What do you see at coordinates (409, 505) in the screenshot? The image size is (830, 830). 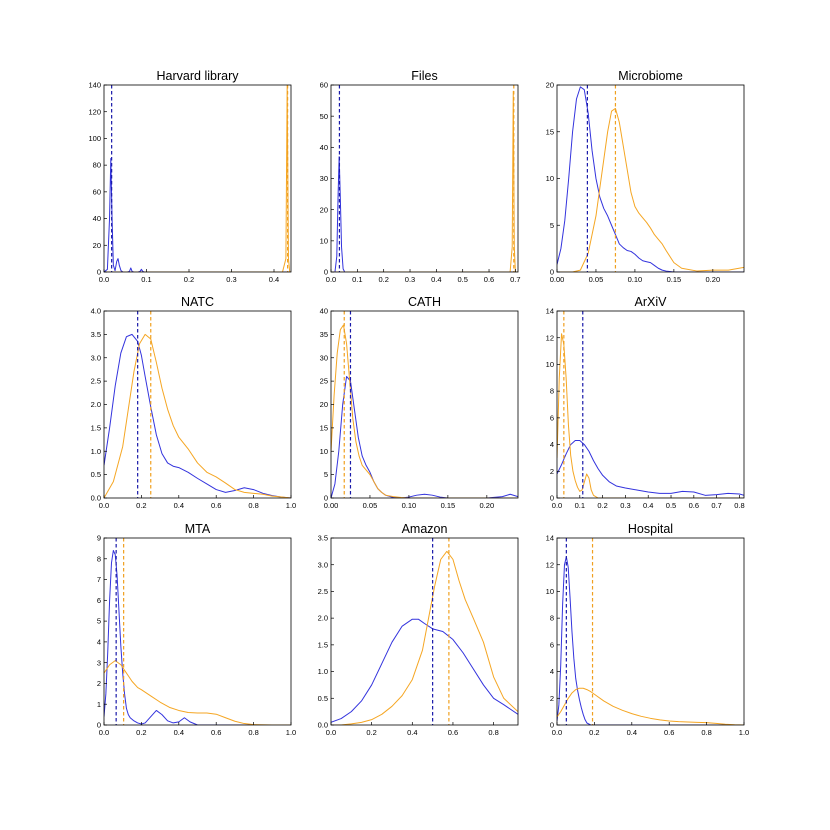 I see `x-tick-label: 0.10` at bounding box center [409, 505].